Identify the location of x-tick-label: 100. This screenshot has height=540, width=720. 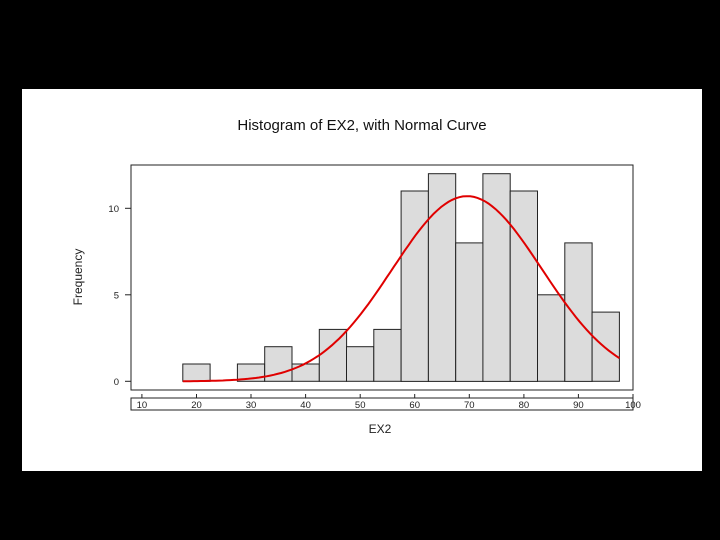
(633, 405).